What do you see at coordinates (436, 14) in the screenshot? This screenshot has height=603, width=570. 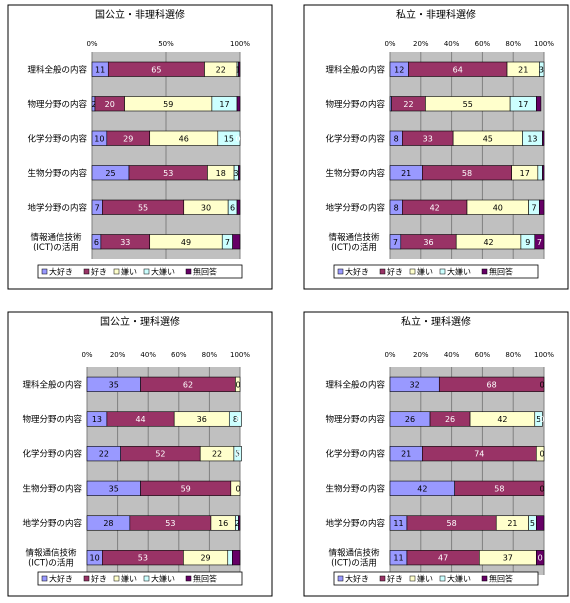 I see `chart-title: 私立・非理科選修` at bounding box center [436, 14].